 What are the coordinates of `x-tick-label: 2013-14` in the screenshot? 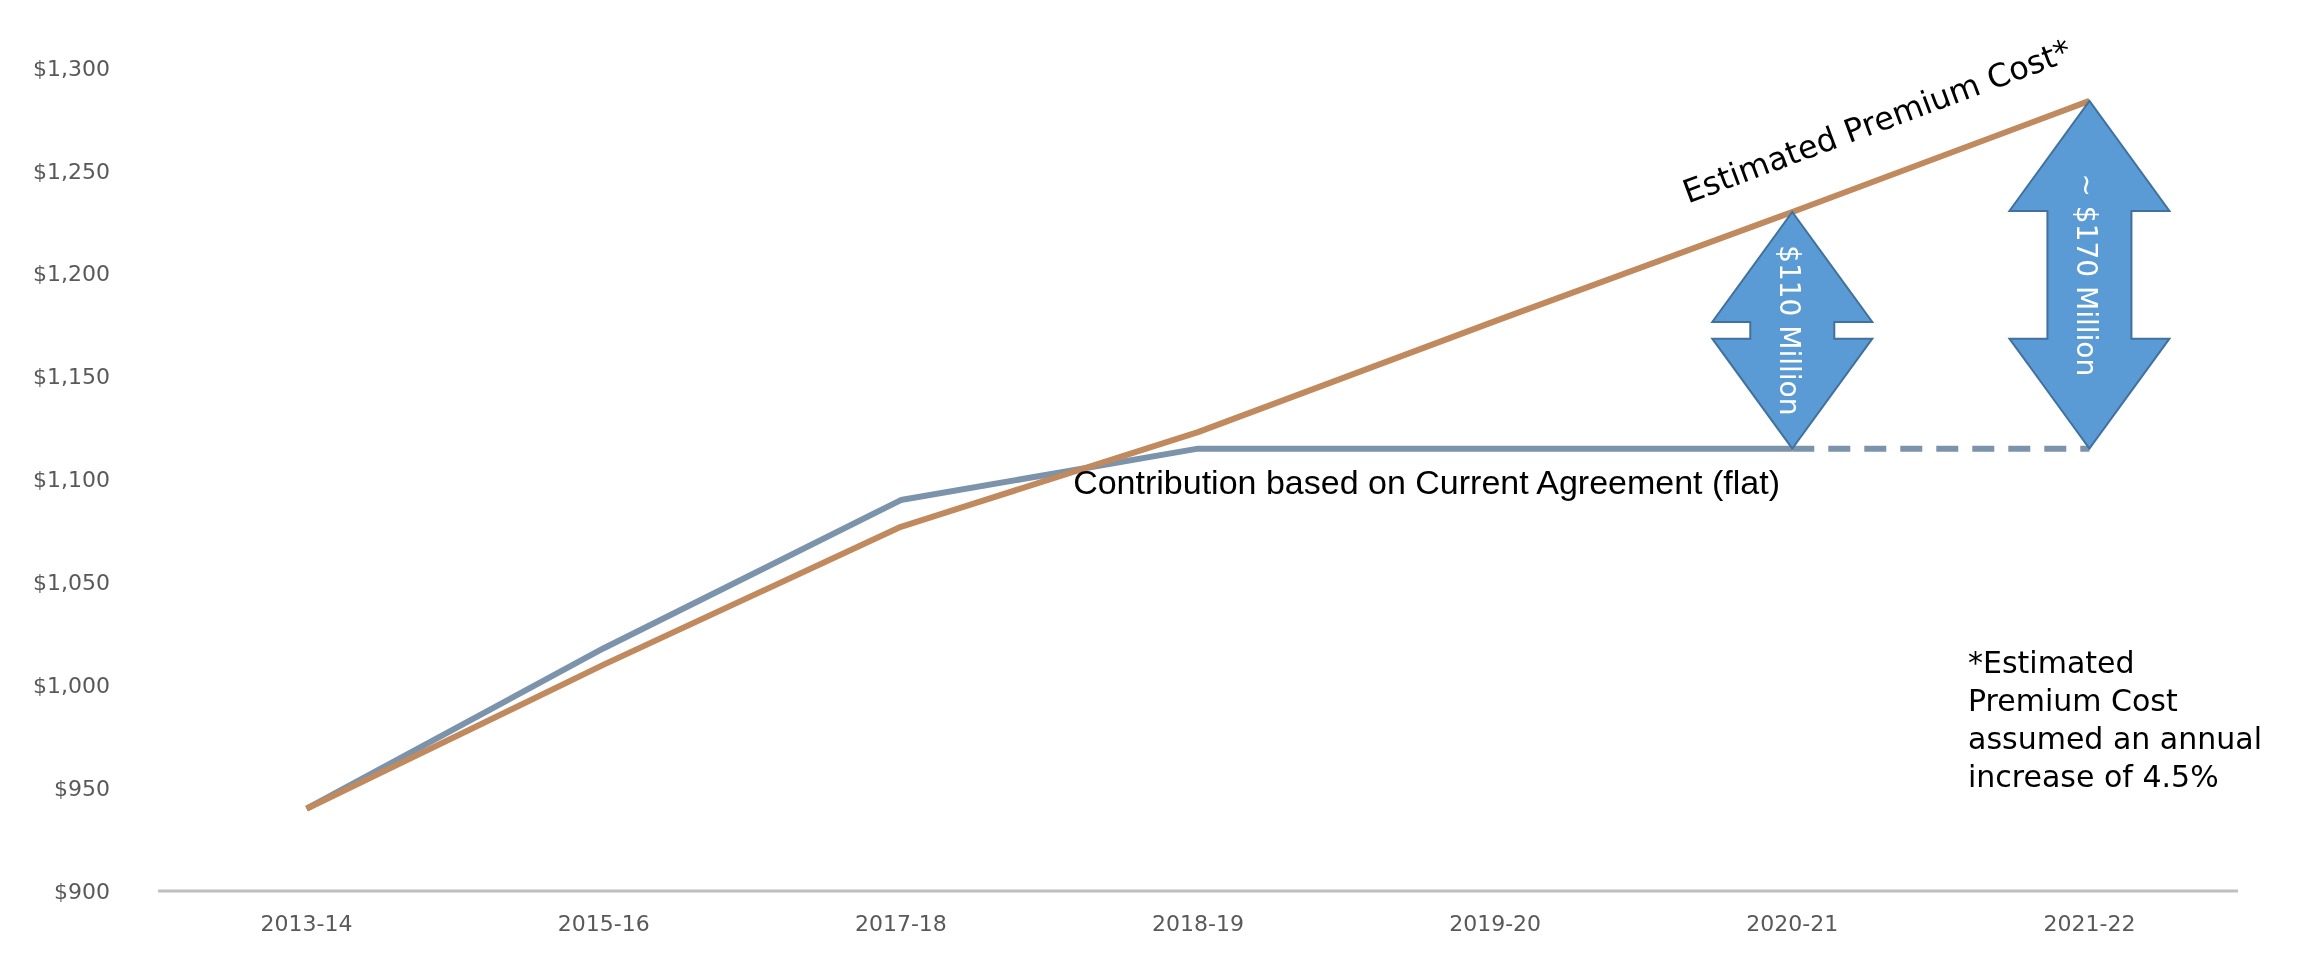 It's located at (306, 923).